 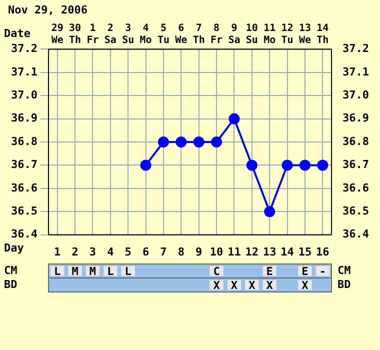 I want to click on y2-tick-label: 36.5, so click(x=356, y=211).